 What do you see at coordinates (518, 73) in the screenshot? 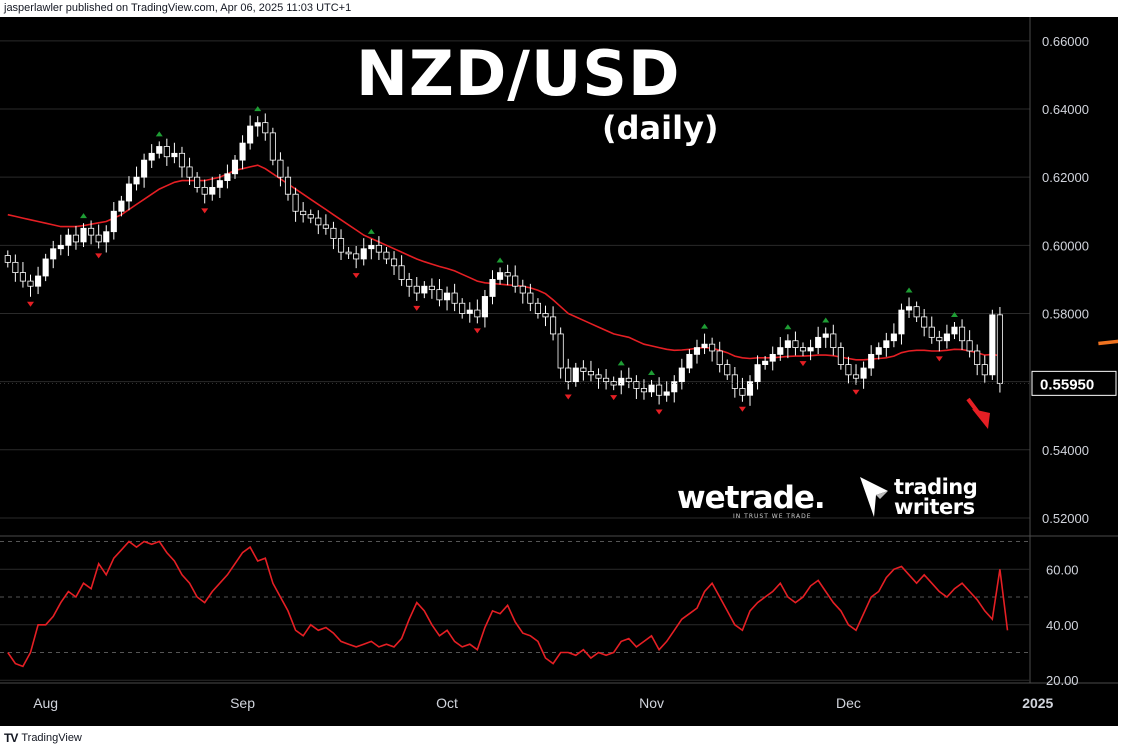
I see `chart-title: NZD/USD` at bounding box center [518, 73].